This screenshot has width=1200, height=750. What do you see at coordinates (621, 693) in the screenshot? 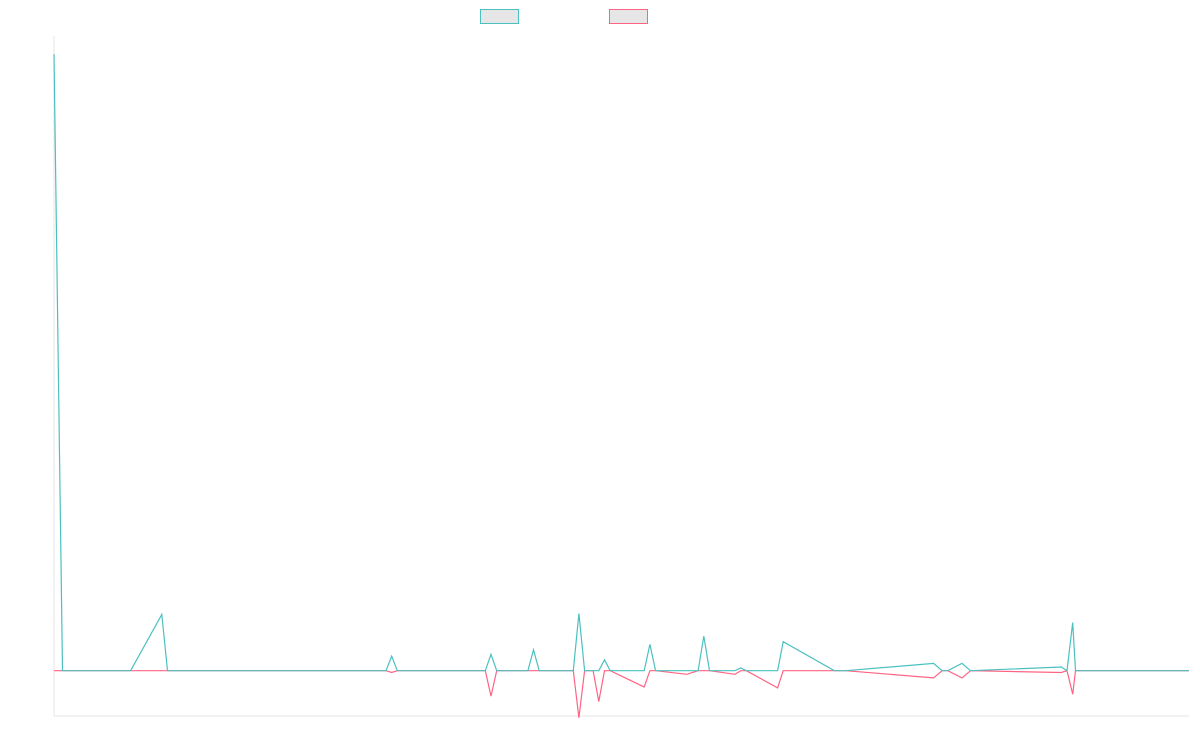
I see `series-2-line` at bounding box center [621, 693].